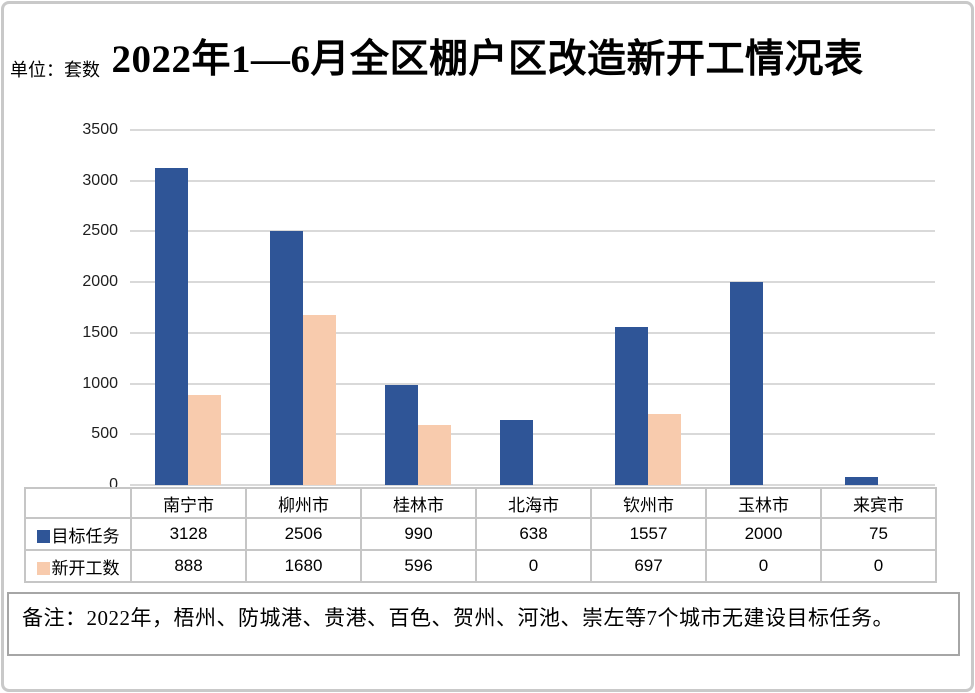  What do you see at coordinates (78, 503) in the screenshot?
I see `table-corner-cell` at bounding box center [78, 503].